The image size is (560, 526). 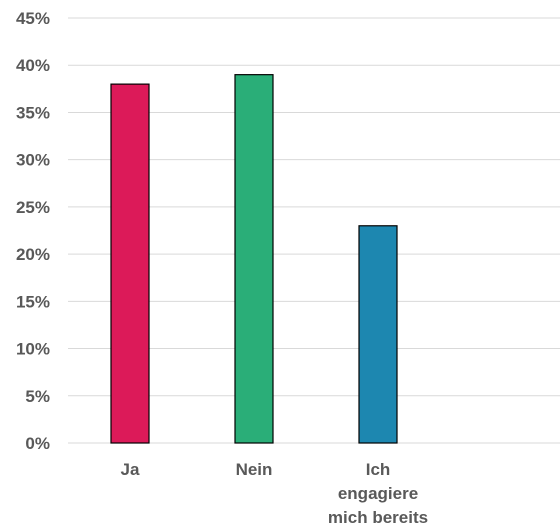 What do you see at coordinates (33, 301) in the screenshot?
I see `y-tick-label: 15%` at bounding box center [33, 301].